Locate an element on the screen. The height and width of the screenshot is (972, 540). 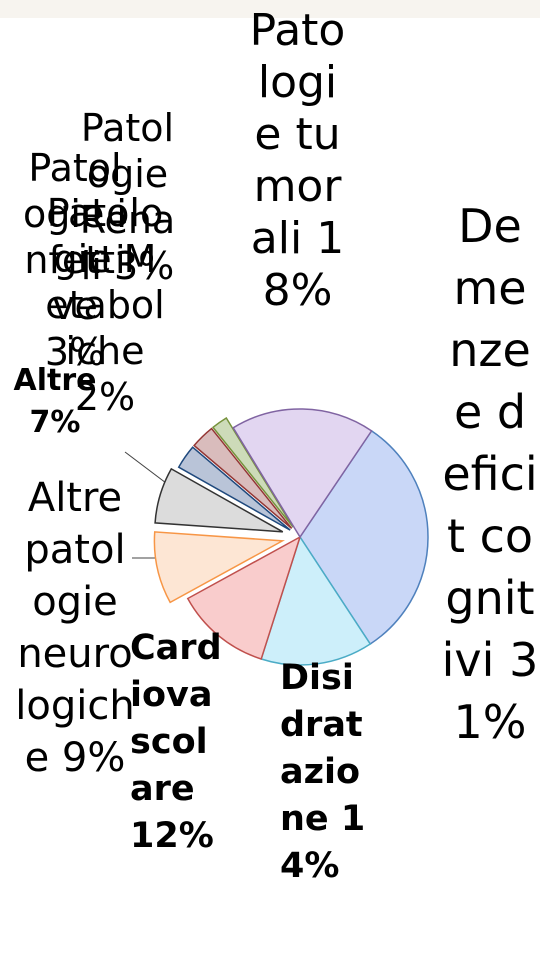
value-label: 14% is located at coordinates (323, 842).